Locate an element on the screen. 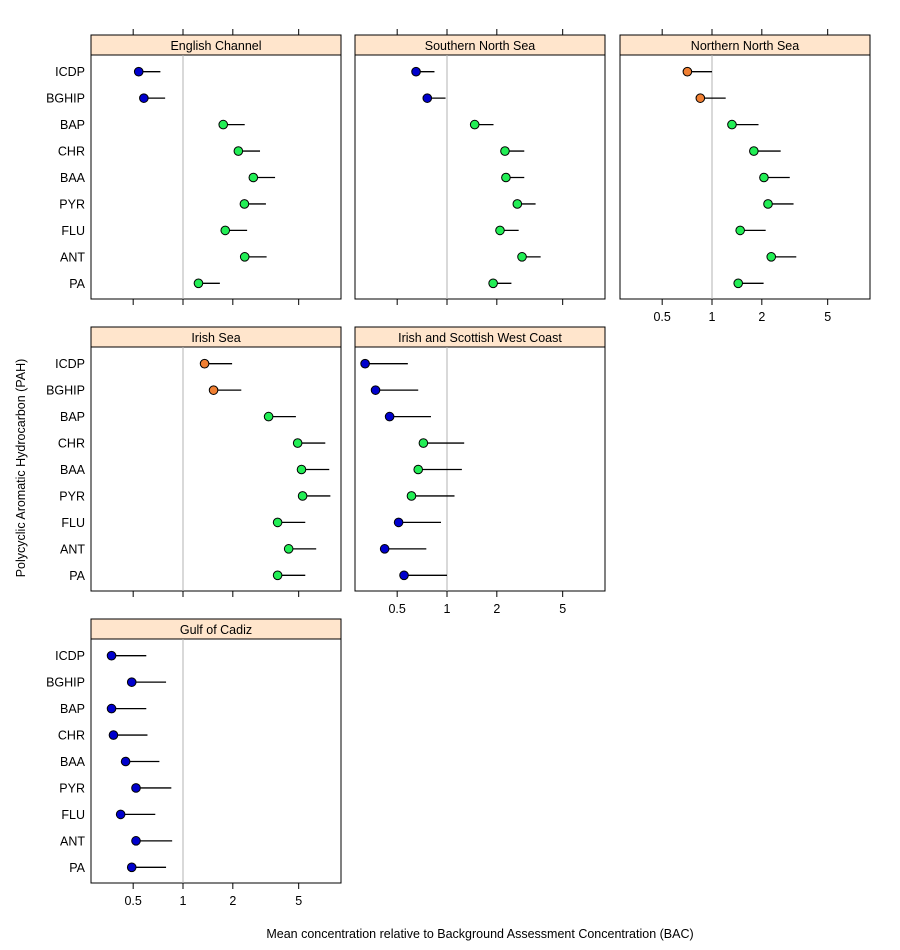  panel-strip-title: English Channel is located at coordinates (215, 46).